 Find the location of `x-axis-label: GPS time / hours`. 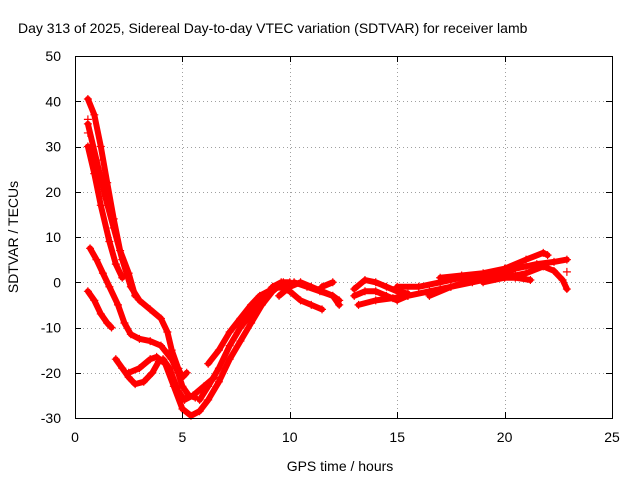

x-axis-label: GPS time / hours is located at coordinates (340, 466).